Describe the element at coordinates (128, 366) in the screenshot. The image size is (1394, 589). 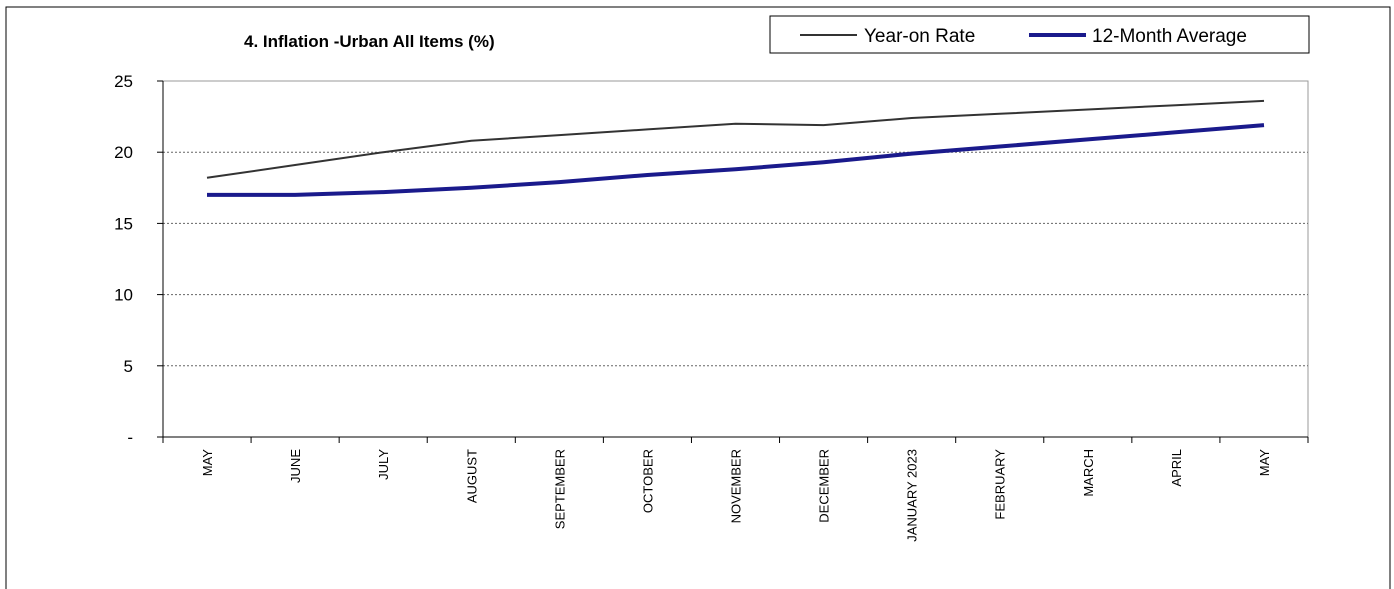
I see `y-tick-label: 5` at that location.